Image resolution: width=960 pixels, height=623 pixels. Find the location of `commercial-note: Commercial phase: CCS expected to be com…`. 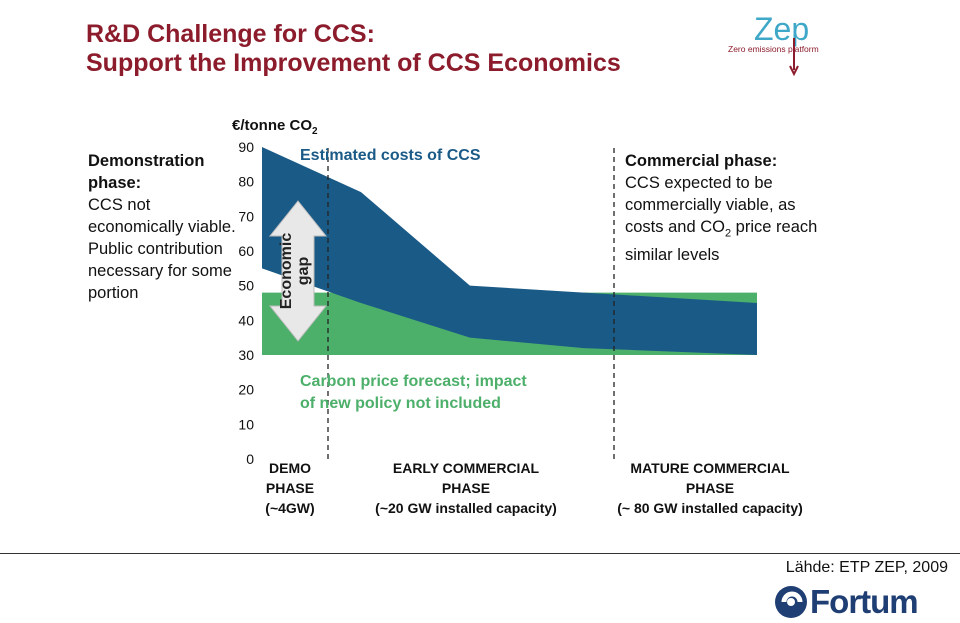

commercial-note: Commercial phase: CCS expected to be com… is located at coordinates (730, 208).